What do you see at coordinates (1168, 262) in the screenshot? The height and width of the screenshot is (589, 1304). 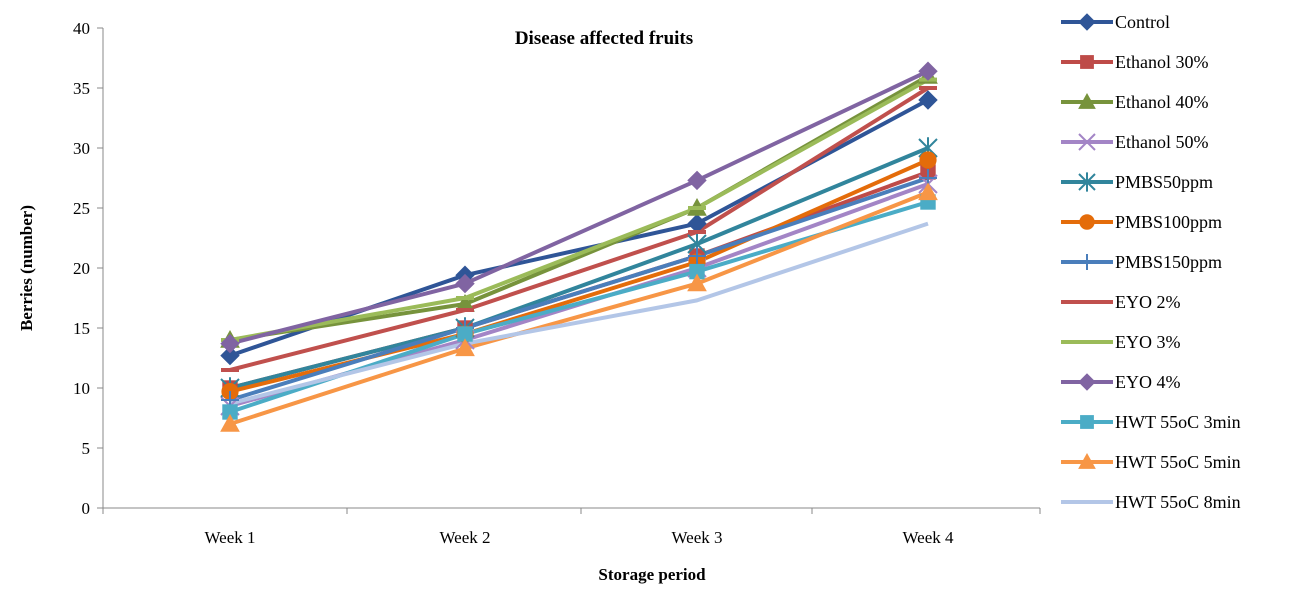 I see `legend-label: PMBS150ppm` at bounding box center [1168, 262].